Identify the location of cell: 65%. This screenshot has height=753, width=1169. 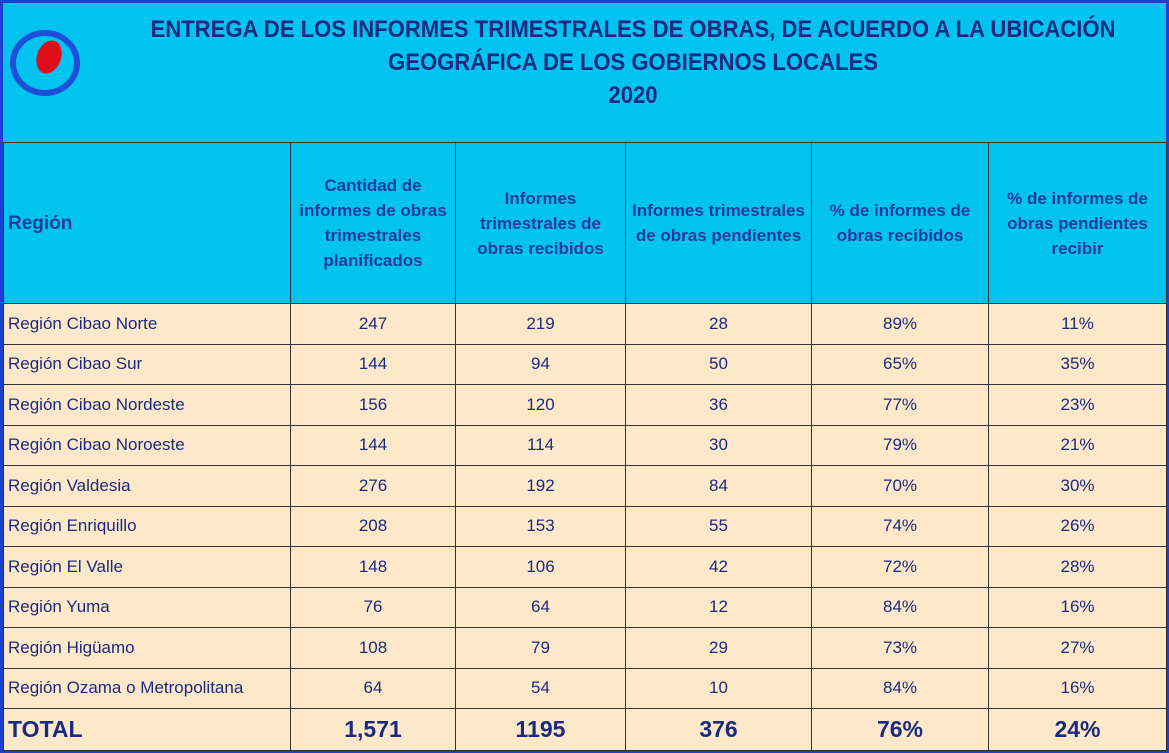
(900, 364).